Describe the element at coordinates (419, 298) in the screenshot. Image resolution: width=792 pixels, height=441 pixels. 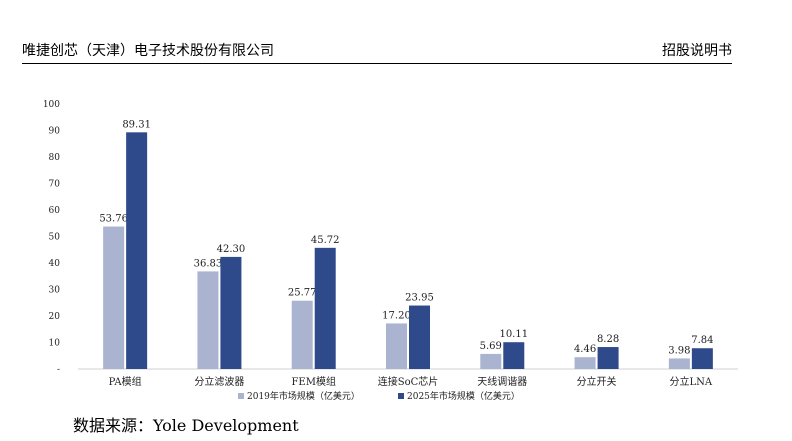
I see `data-label: 23.95` at that location.